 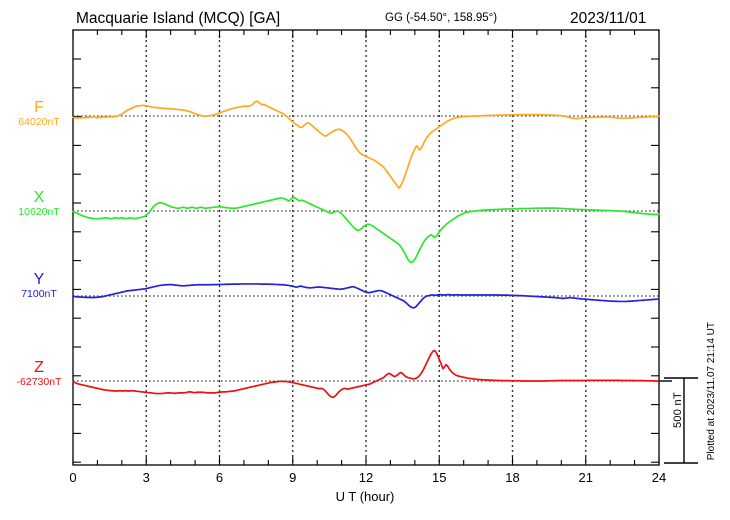 I want to click on x-tick-label: 15, so click(x=439, y=477).